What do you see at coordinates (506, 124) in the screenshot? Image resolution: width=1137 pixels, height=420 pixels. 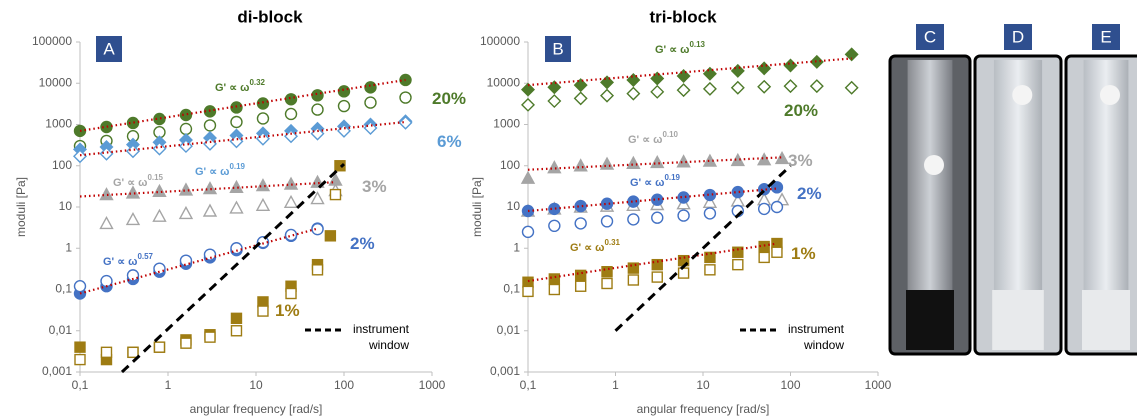 I see `y-tick-label: 1000` at bounding box center [506, 124].